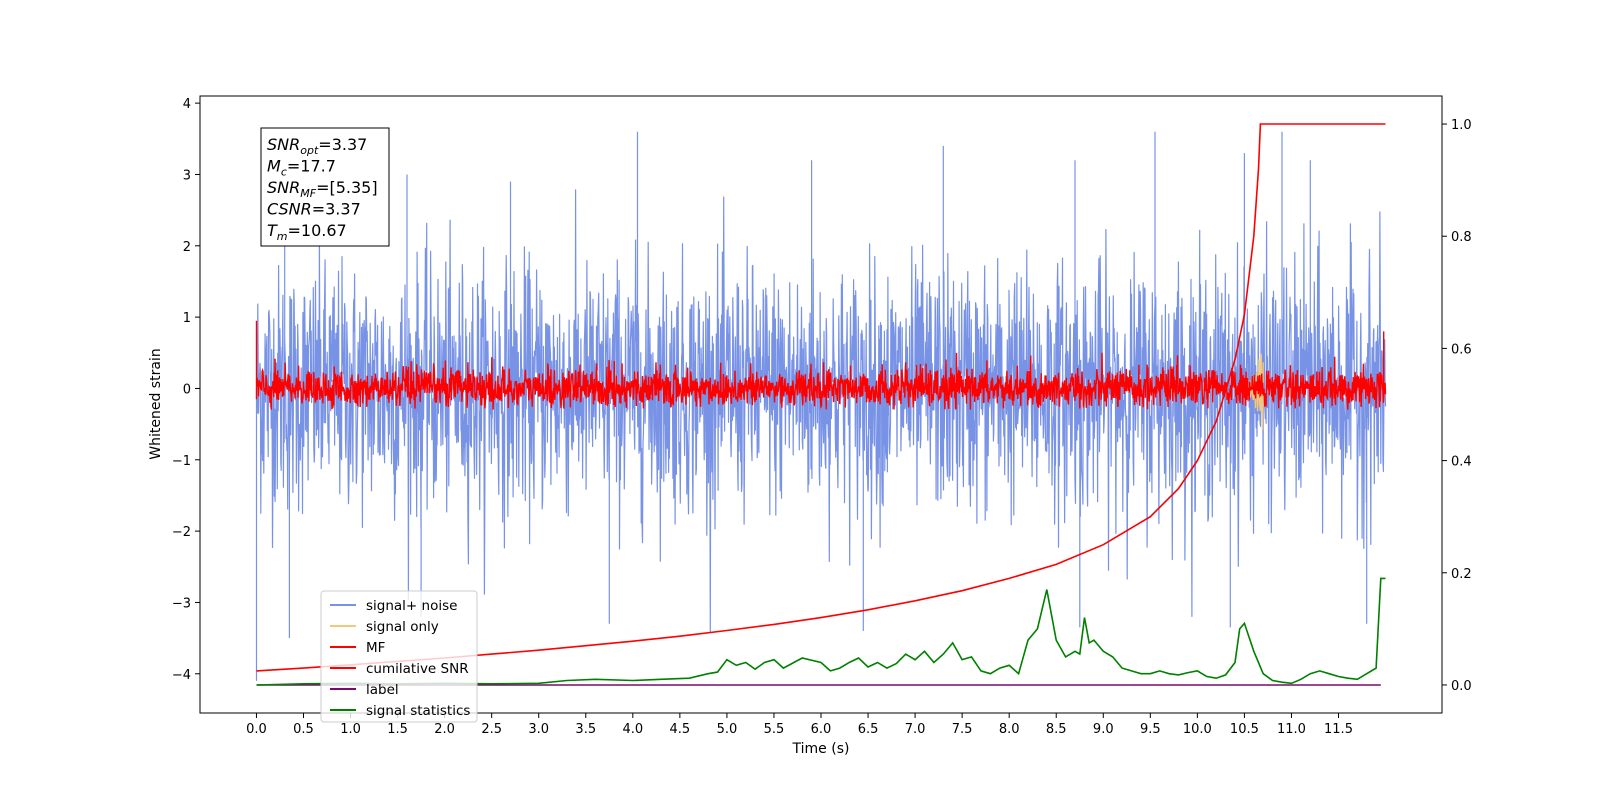  What do you see at coordinates (181, 532) in the screenshot?
I see `y-tick-label: −2` at bounding box center [181, 532].